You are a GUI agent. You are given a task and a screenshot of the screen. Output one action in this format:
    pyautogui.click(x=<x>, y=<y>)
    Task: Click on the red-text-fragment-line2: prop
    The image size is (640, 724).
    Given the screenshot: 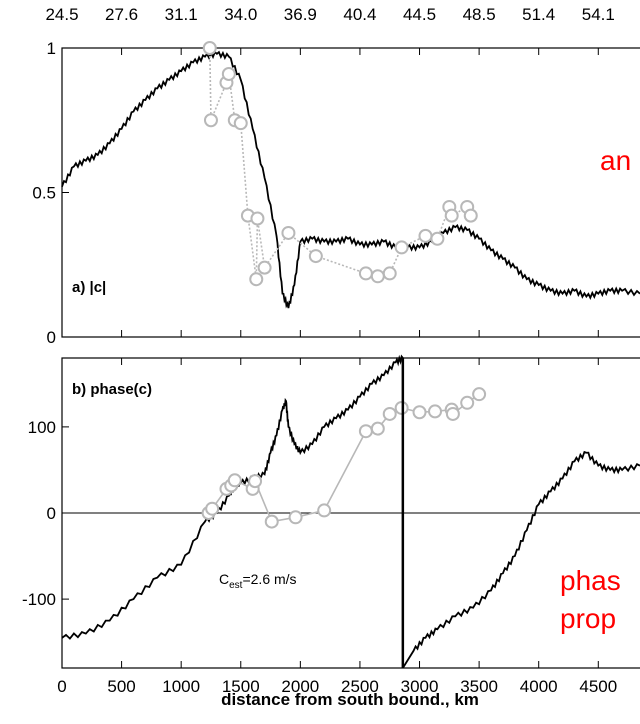 What is the action you would take?
    pyautogui.click(x=588, y=618)
    